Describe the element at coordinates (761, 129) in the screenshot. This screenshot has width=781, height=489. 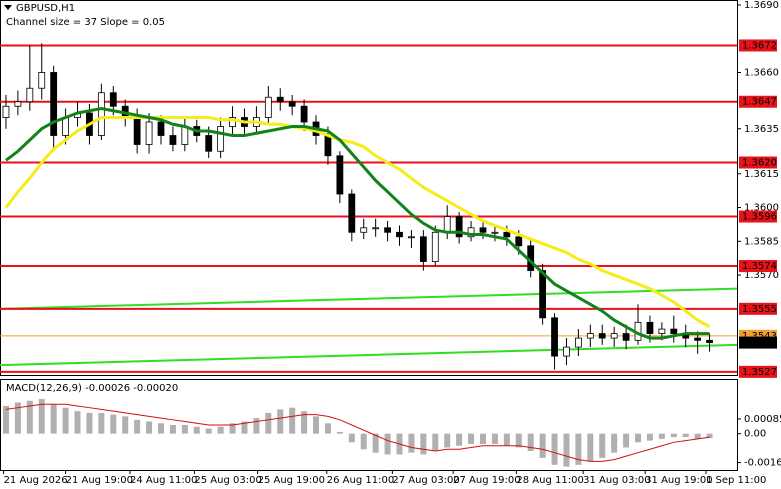
I see `y-tick-label: 1.3635` at that location.